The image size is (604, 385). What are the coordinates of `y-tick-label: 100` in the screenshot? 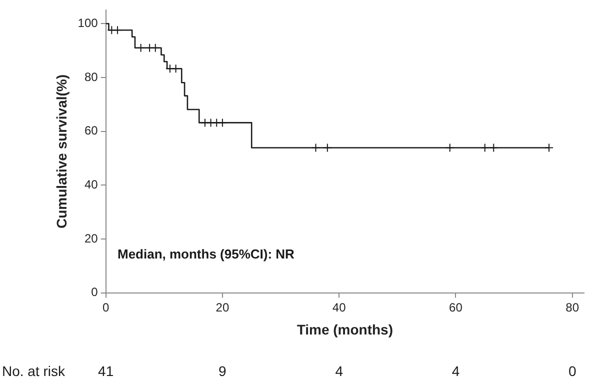 It's located at (88, 23).